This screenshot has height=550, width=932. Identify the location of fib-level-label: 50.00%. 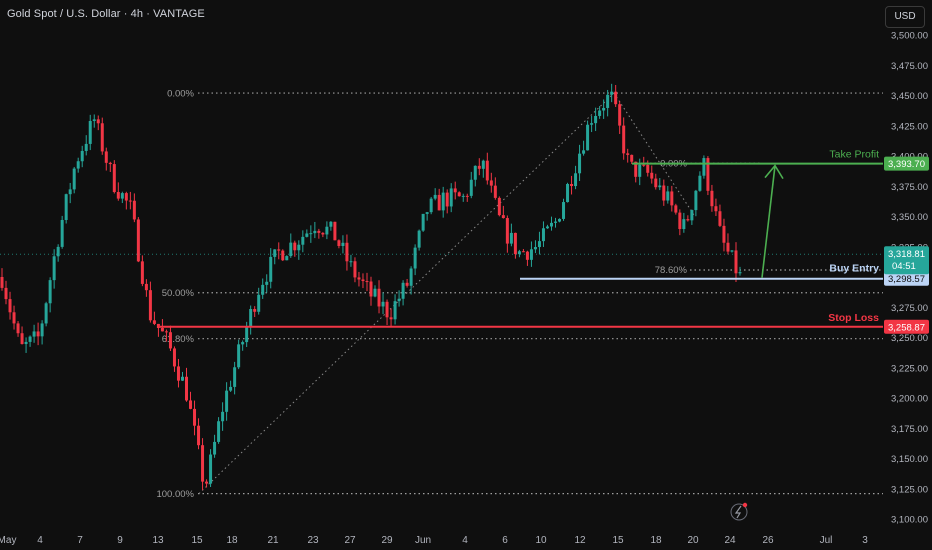
(178, 293).